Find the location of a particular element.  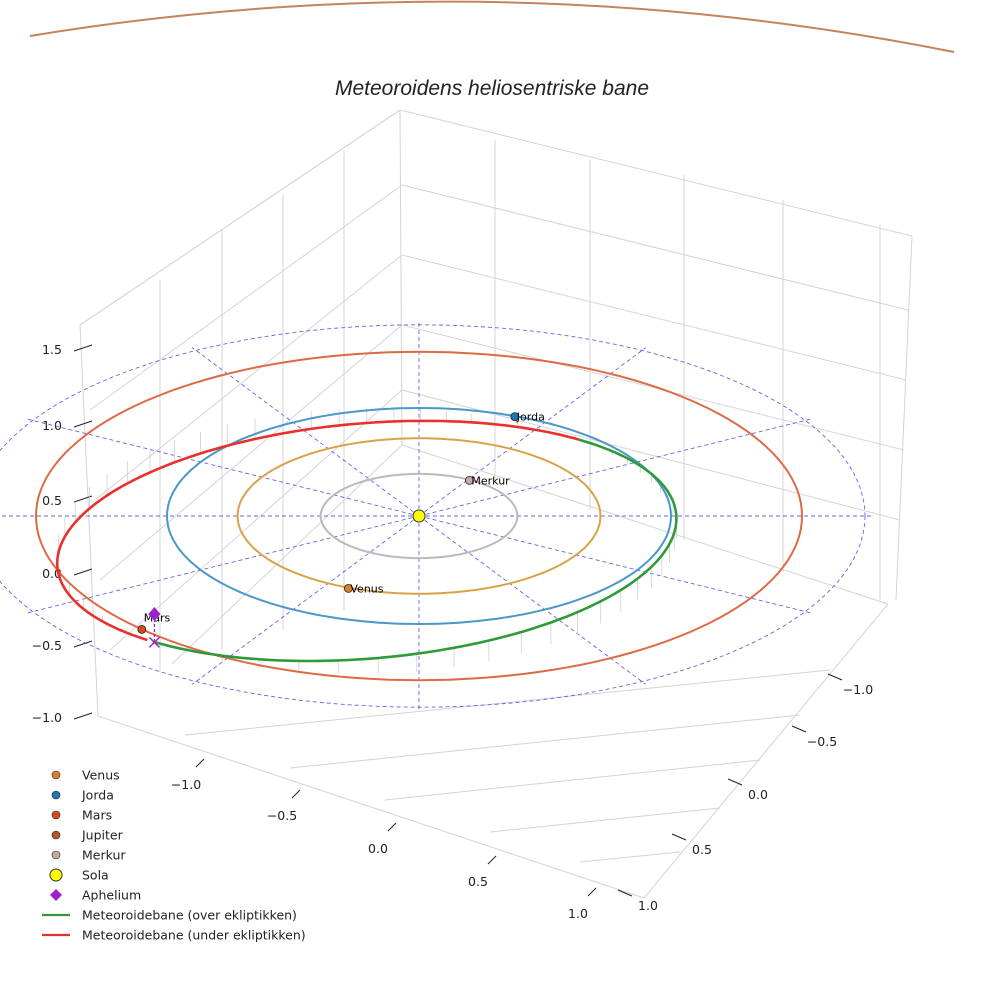

aphelion-projection-x is located at coordinates (154, 642).